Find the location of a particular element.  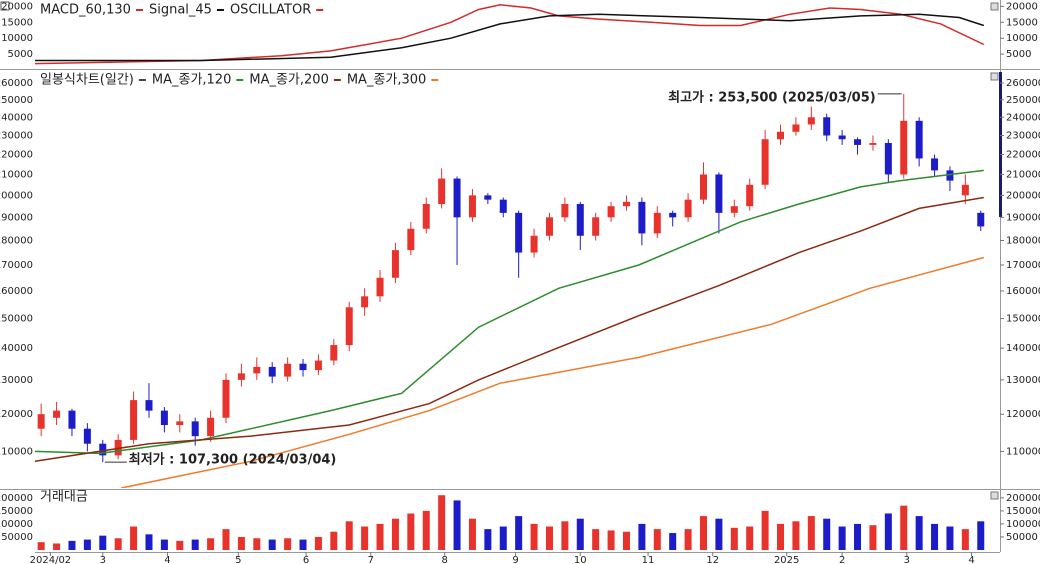

y-tick-label: 250000 is located at coordinates (16, 100).